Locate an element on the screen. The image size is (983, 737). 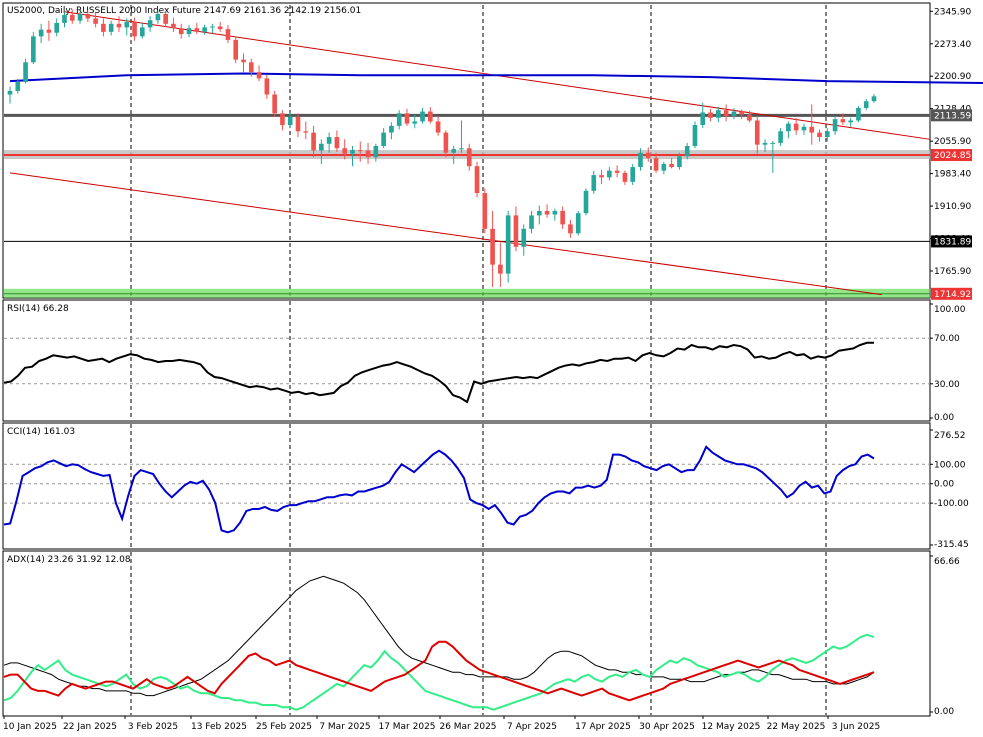
indicator-line-di- is located at coordinates (439, 671).